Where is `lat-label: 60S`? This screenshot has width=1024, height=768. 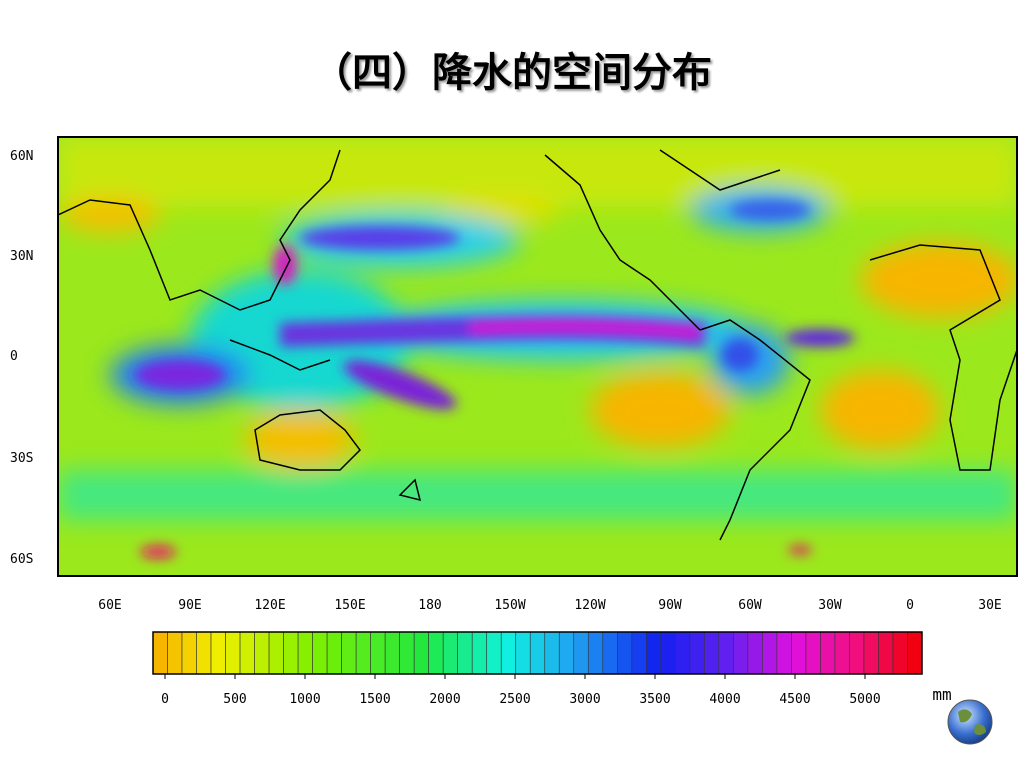 lat-label: 60S is located at coordinates (21, 559).